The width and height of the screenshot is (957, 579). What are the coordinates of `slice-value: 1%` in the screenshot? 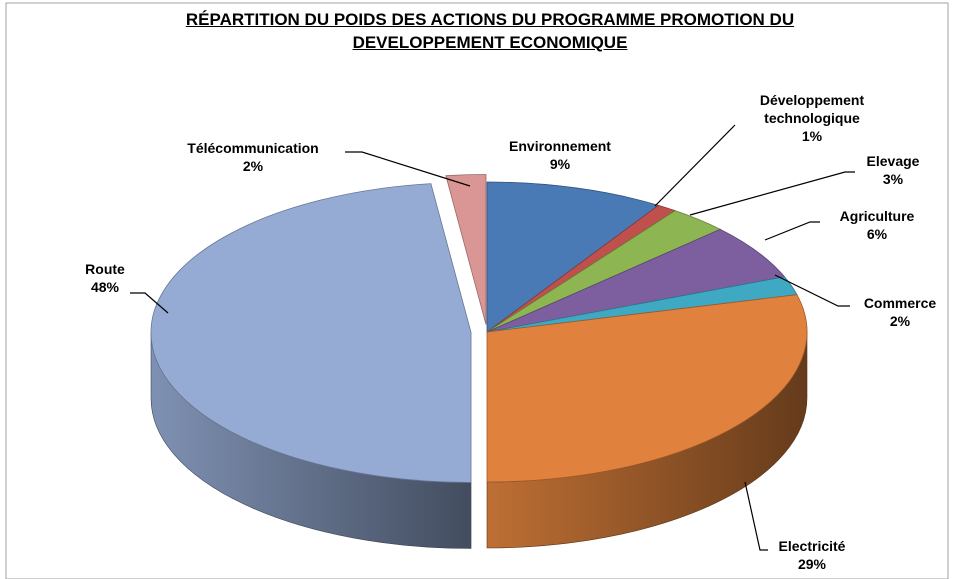 It's located at (812, 136).